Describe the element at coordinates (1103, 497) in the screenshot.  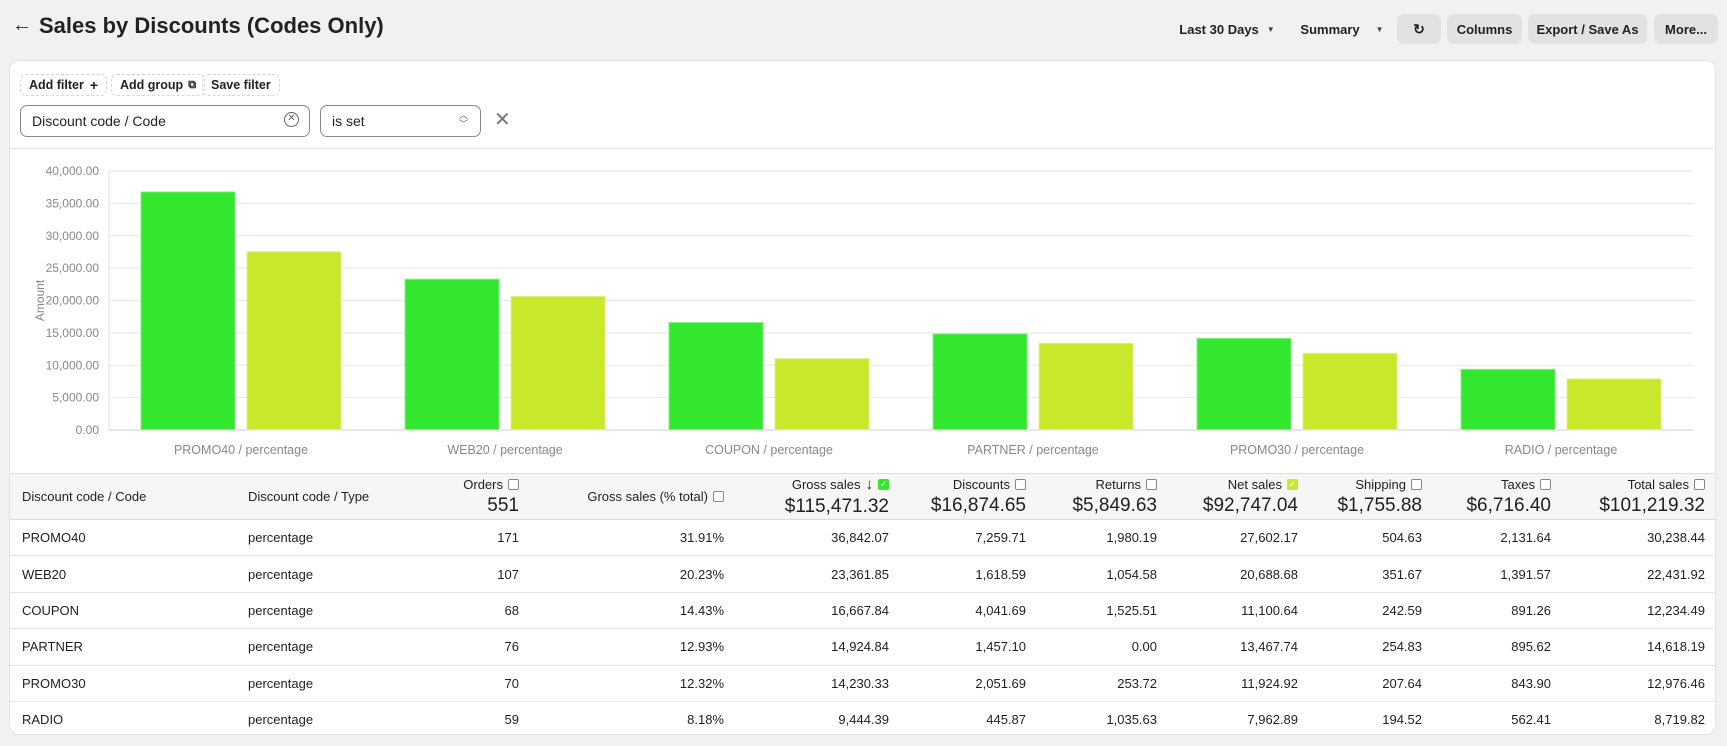
I see `column-header: Returns $5,849.63` at that location.